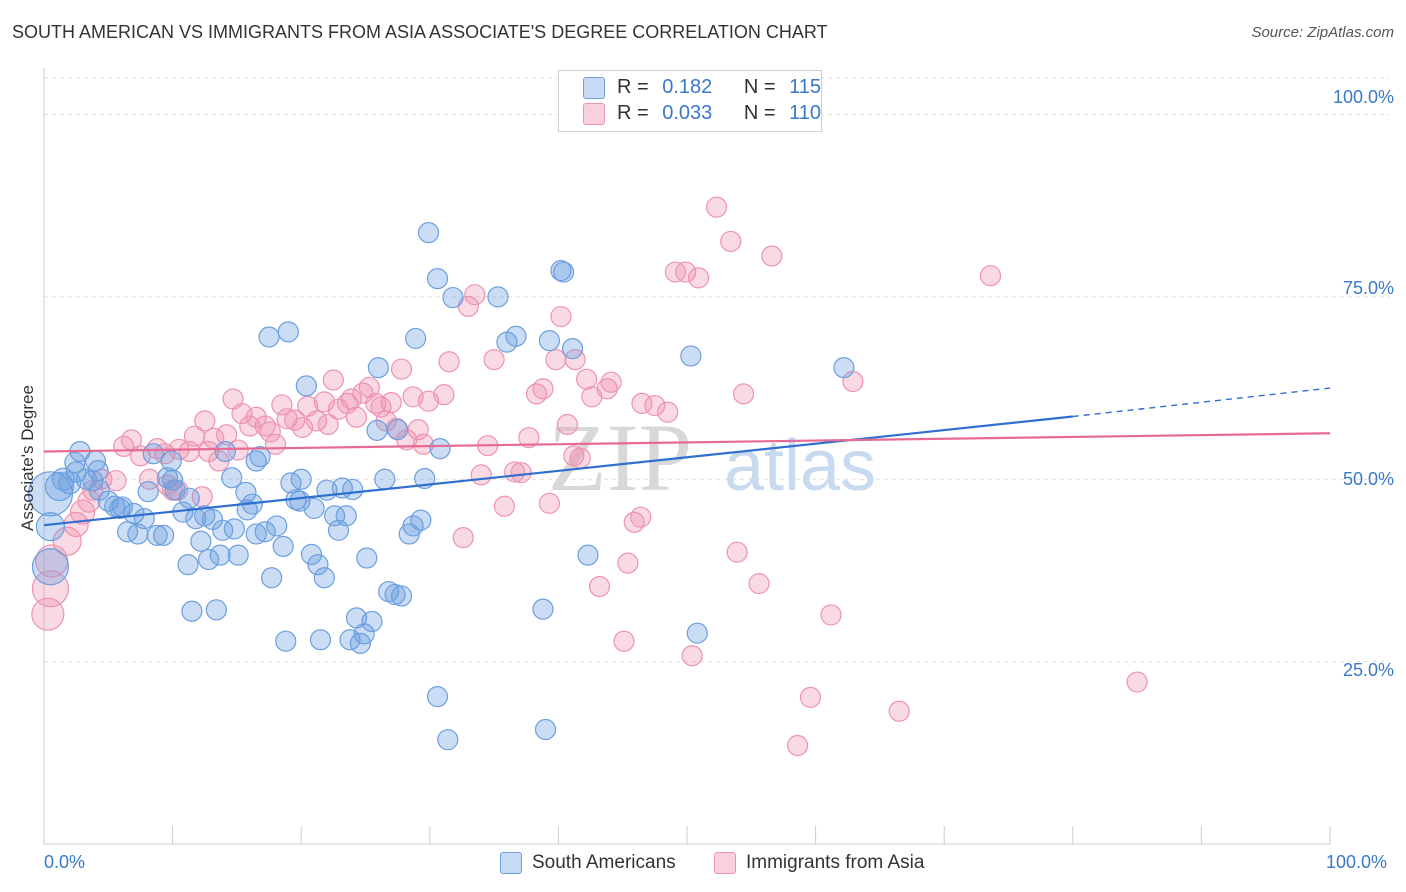 This screenshot has height=892, width=1406. Describe the element at coordinates (687, 113) in the screenshot. I see `r-value: 0.033` at that location.